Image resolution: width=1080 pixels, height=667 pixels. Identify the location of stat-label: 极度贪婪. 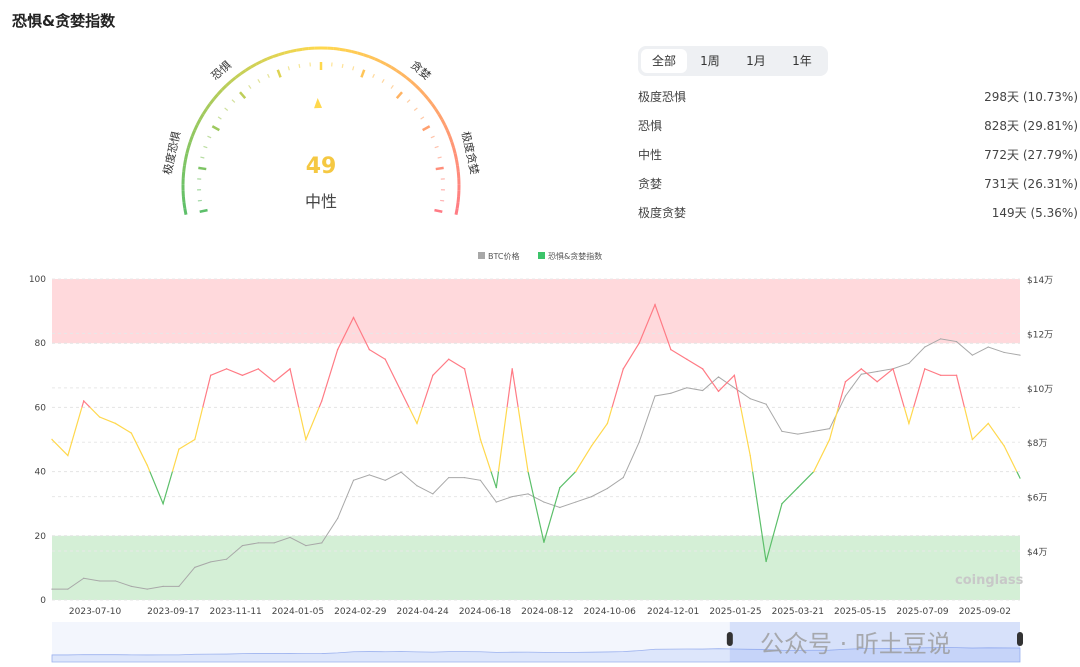
(662, 213).